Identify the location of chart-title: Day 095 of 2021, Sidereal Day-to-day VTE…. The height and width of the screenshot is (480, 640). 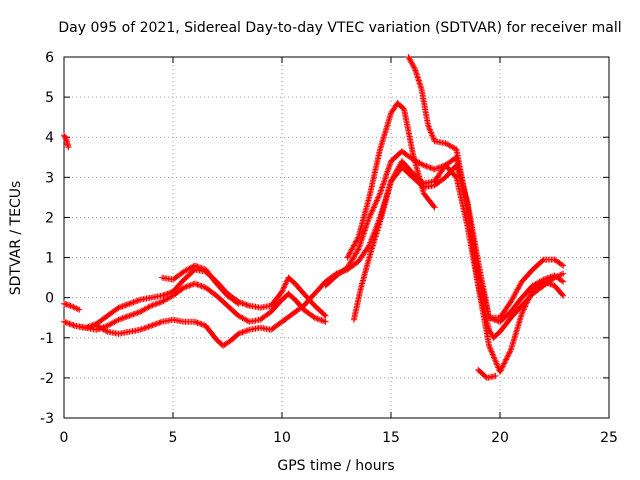
(339, 28).